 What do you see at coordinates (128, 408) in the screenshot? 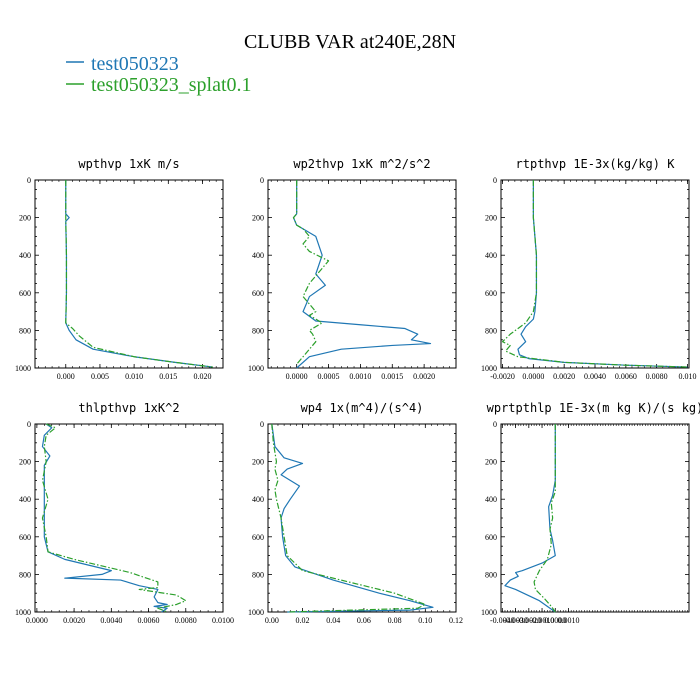
I see `panel-title: thlpthvp 1xK^2` at bounding box center [128, 408].